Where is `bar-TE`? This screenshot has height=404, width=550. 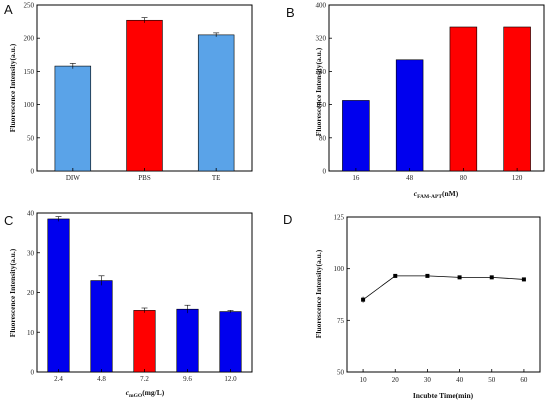
bar-TE is located at coordinates (216, 103).